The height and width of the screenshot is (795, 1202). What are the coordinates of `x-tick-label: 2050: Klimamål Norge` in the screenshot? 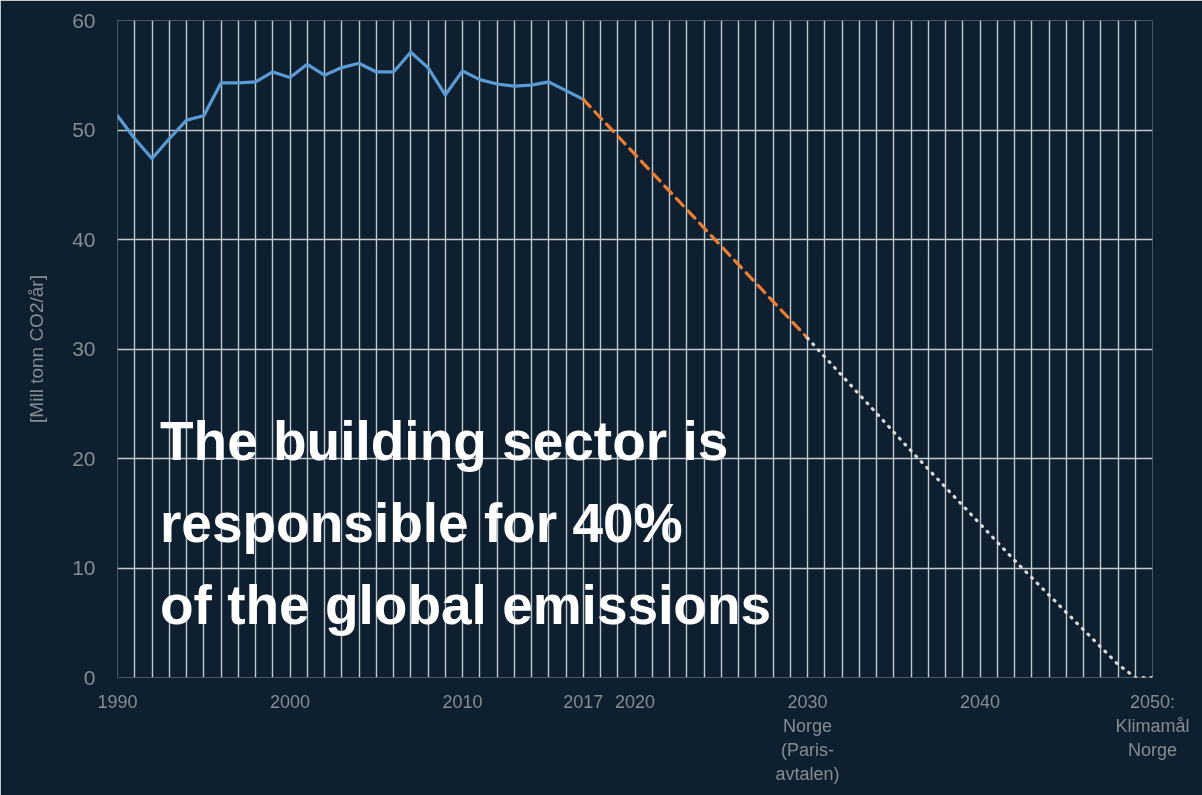 It's located at (1152, 725).